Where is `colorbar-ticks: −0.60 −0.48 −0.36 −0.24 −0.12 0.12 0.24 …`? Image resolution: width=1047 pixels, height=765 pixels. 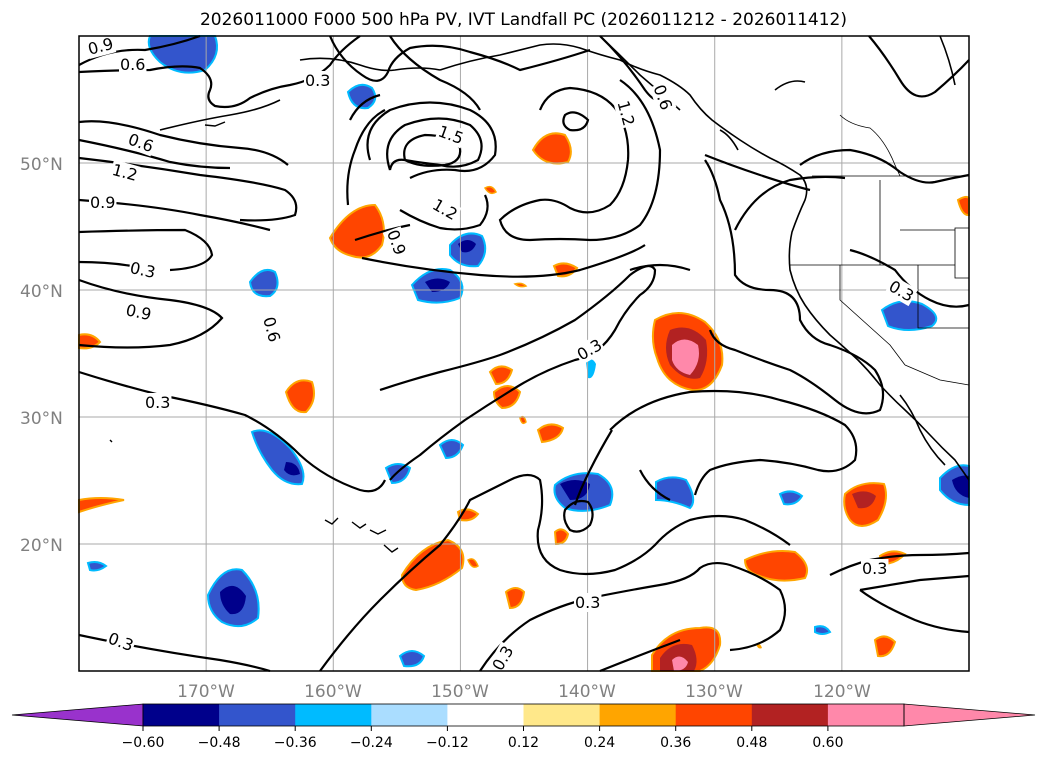
colorbar-ticks: −0.60 −0.48 −0.36 −0.24 −0.12 0.12 0.24 … is located at coordinates (483, 743).